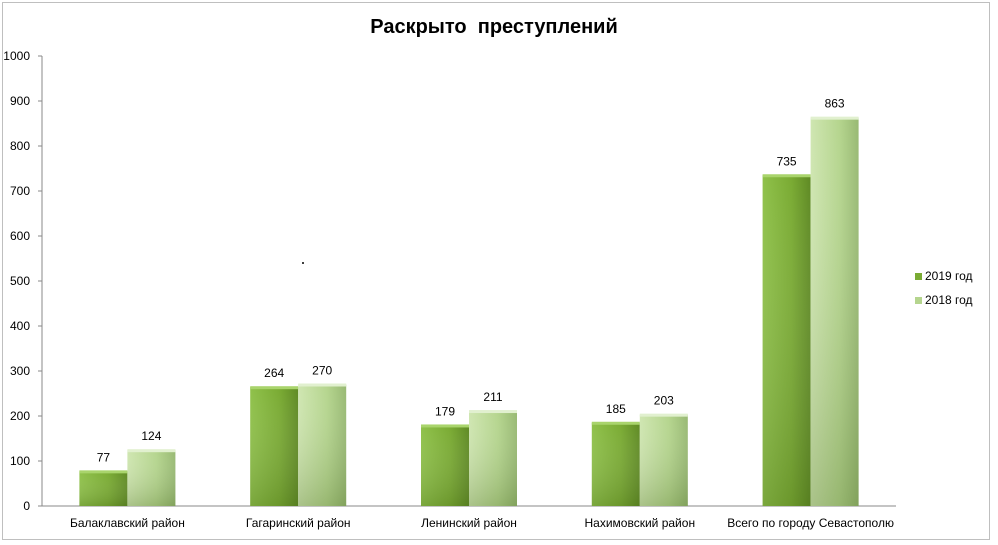  Describe the element at coordinates (949, 300) in the screenshot. I see `legend-label: 2018 год` at that location.